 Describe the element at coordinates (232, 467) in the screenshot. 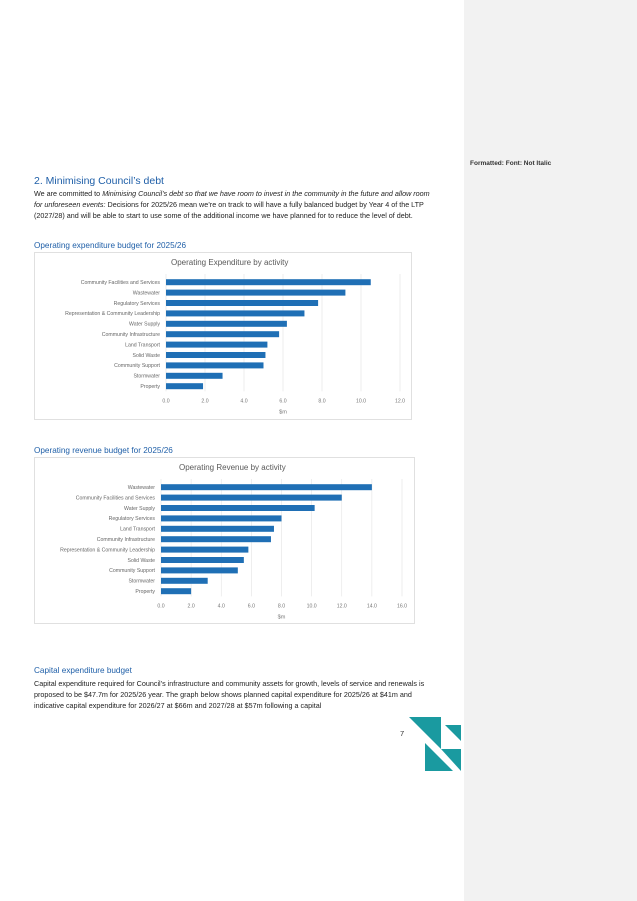

I see `revenue-chart-title: Operating Revenue by activity` at that location.